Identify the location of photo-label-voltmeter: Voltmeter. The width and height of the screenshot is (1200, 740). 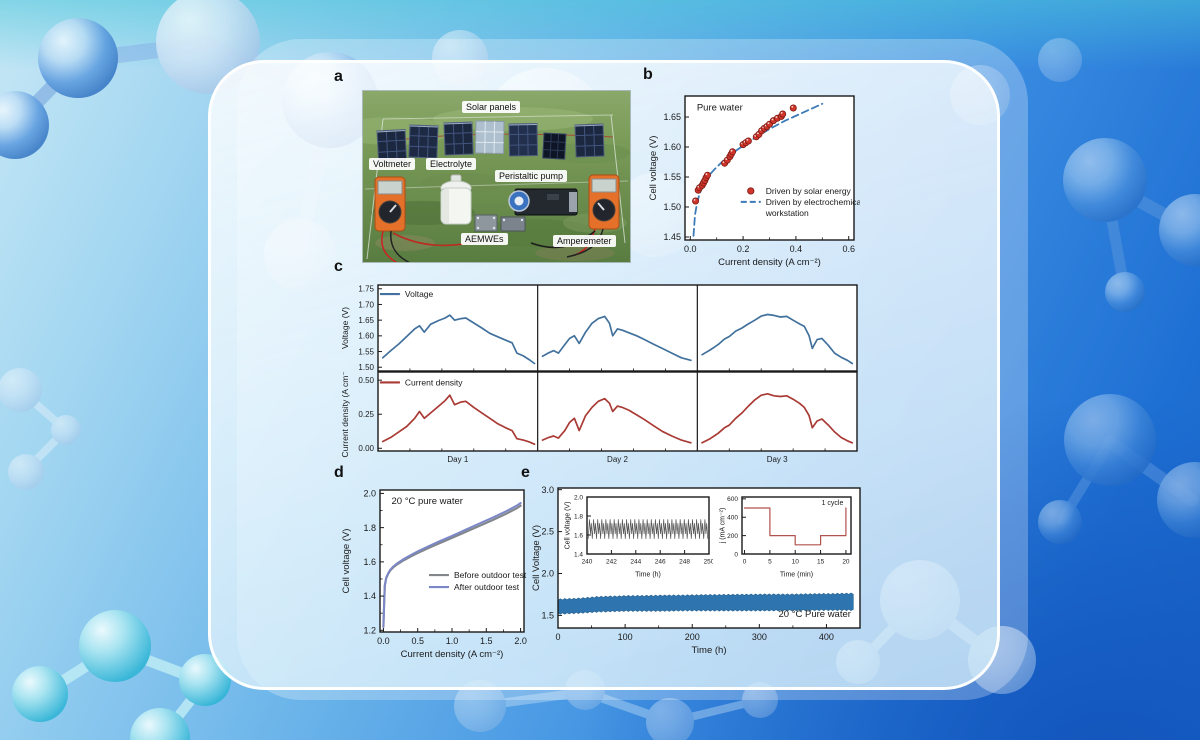
(392, 164).